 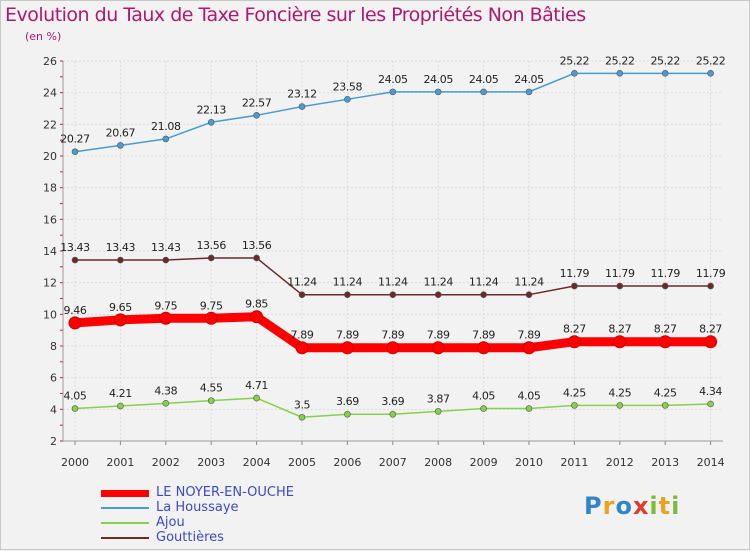 I want to click on y-tick-label: 14, so click(x=50, y=251).